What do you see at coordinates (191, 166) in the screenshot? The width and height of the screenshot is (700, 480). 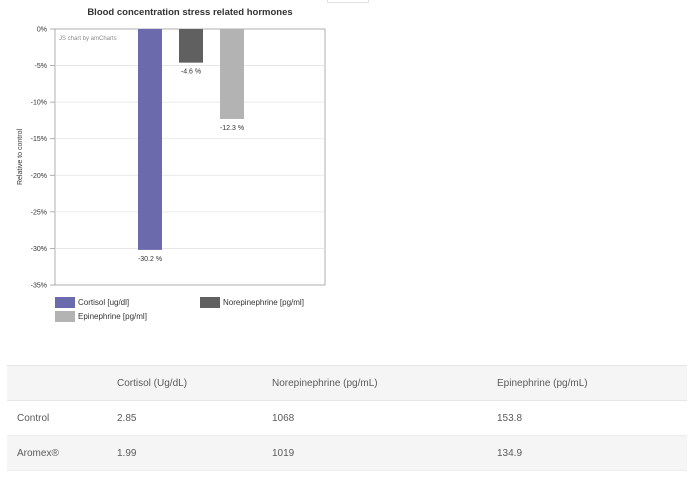 I see `data-labels: -30.2 % -4.6 % -12.3 %` at bounding box center [191, 166].